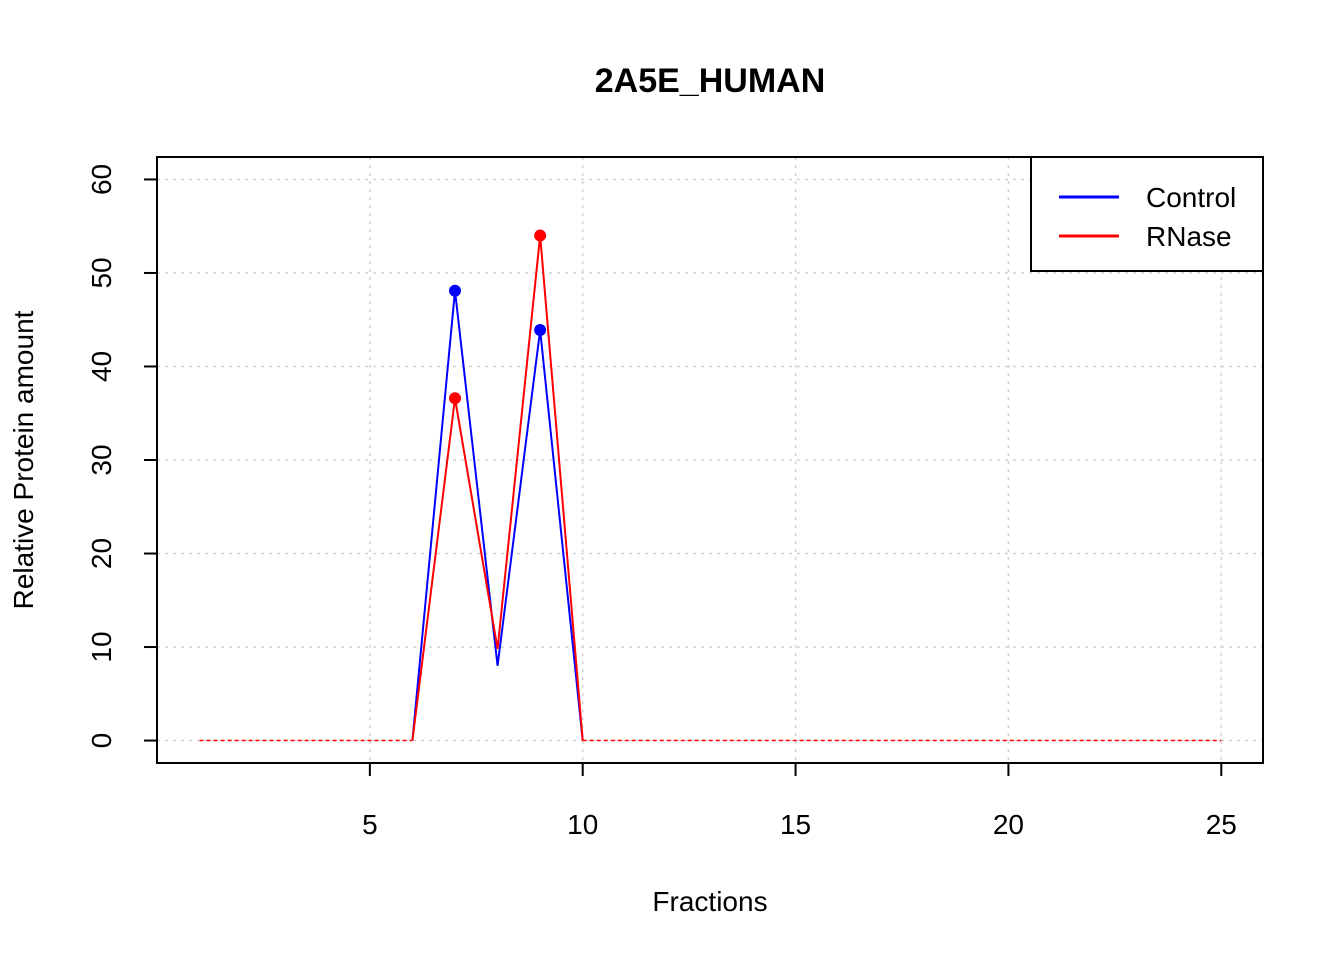  I want to click on series-line-rnase, so click(497, 488).